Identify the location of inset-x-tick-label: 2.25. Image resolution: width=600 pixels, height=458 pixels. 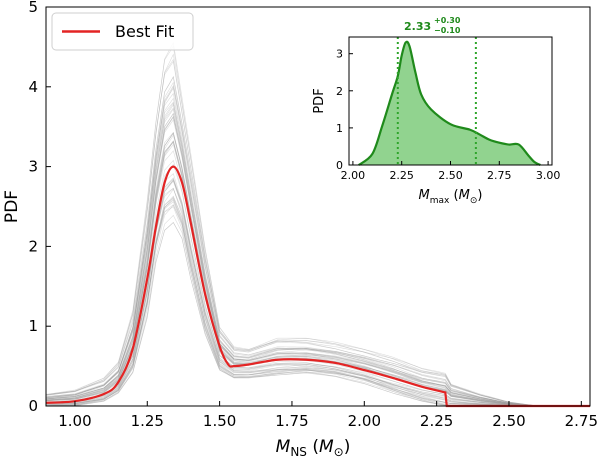
(401, 175).